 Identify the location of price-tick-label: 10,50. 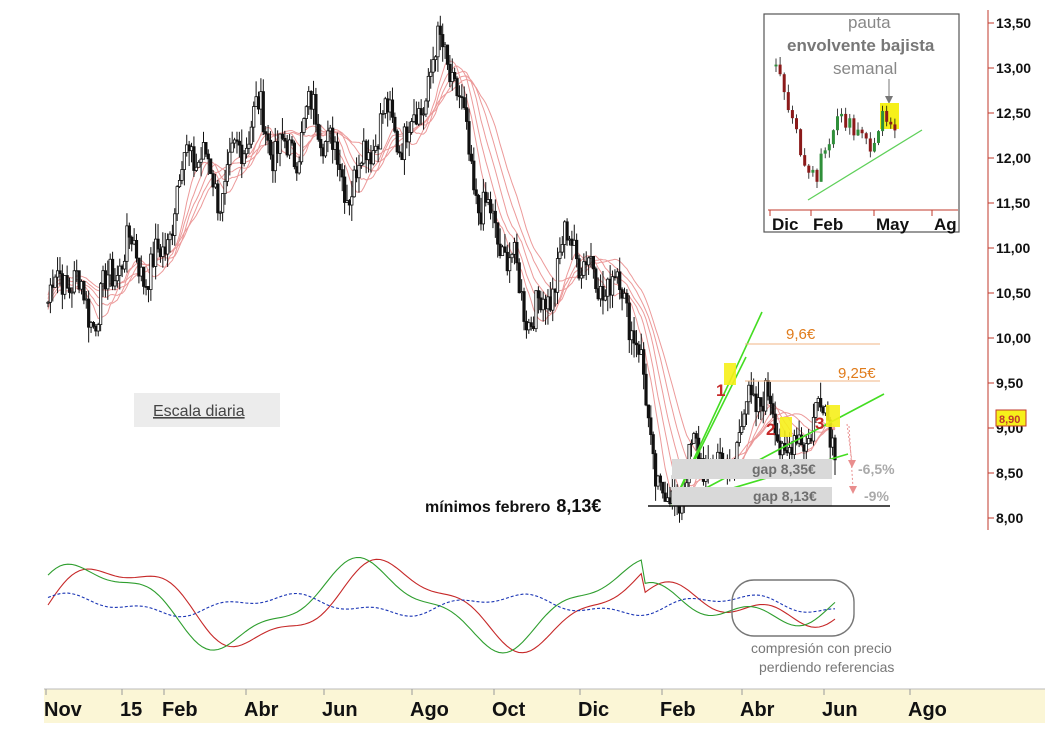
(1013, 293).